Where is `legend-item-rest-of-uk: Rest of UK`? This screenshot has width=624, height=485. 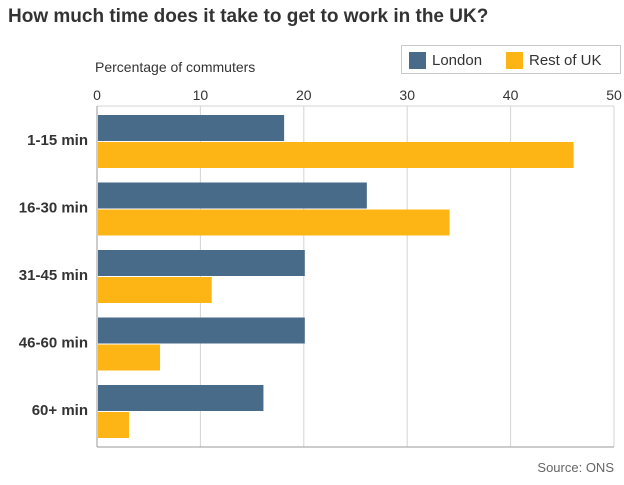 legend-item-rest-of-uk: Rest of UK is located at coordinates (554, 60).